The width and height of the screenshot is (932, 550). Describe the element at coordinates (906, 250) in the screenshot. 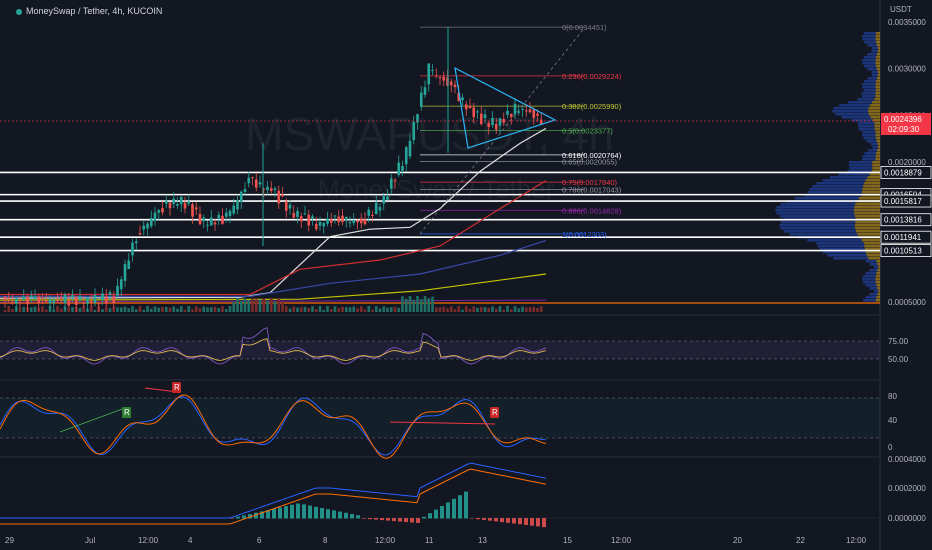

I see `level-label-box` at that location.